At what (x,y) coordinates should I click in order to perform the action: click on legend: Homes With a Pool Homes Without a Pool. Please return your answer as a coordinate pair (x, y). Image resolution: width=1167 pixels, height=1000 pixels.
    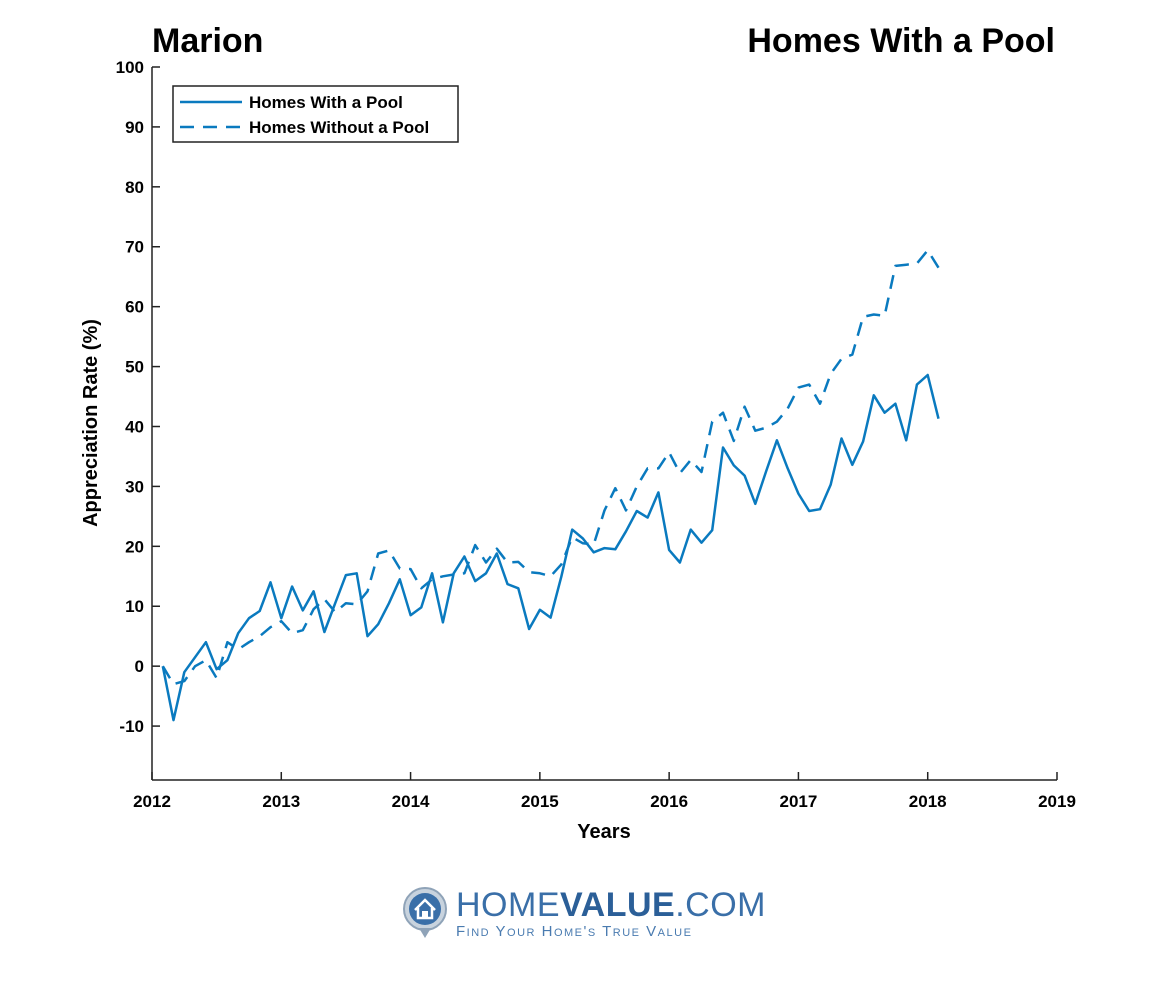
    Looking at the image, I should click on (315, 114).